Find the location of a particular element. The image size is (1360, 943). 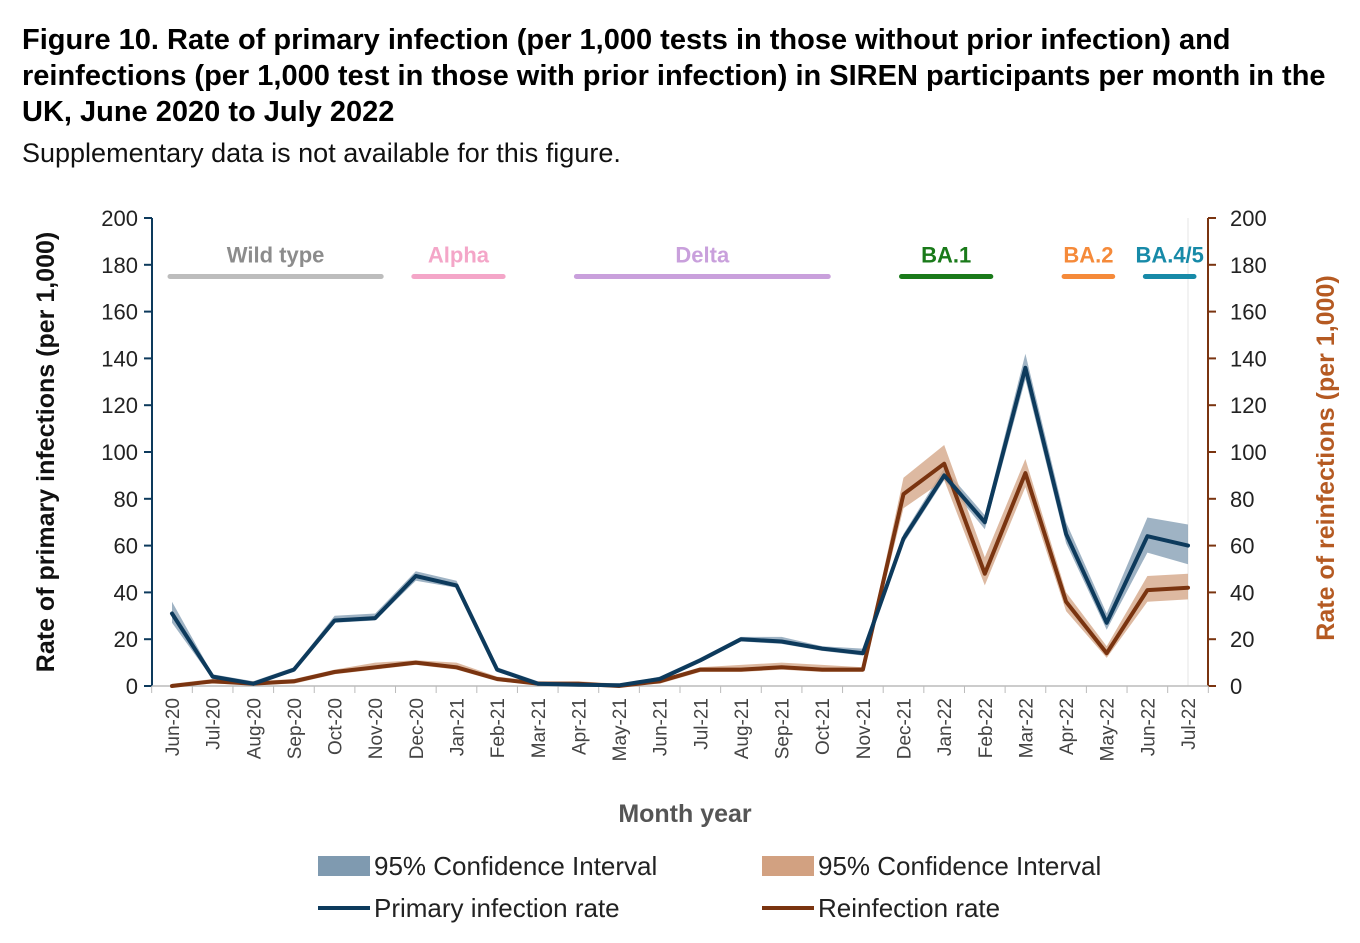

x-tick-label: Apr-21 is located at coordinates (579, 726).